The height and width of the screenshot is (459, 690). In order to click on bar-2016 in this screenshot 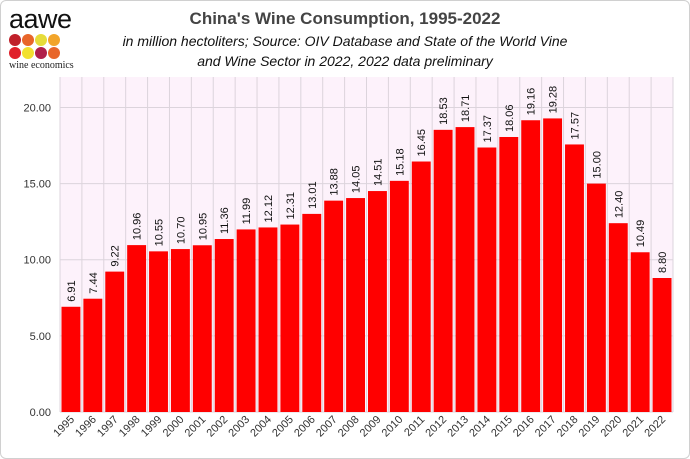, I will do `click(531, 266)`.